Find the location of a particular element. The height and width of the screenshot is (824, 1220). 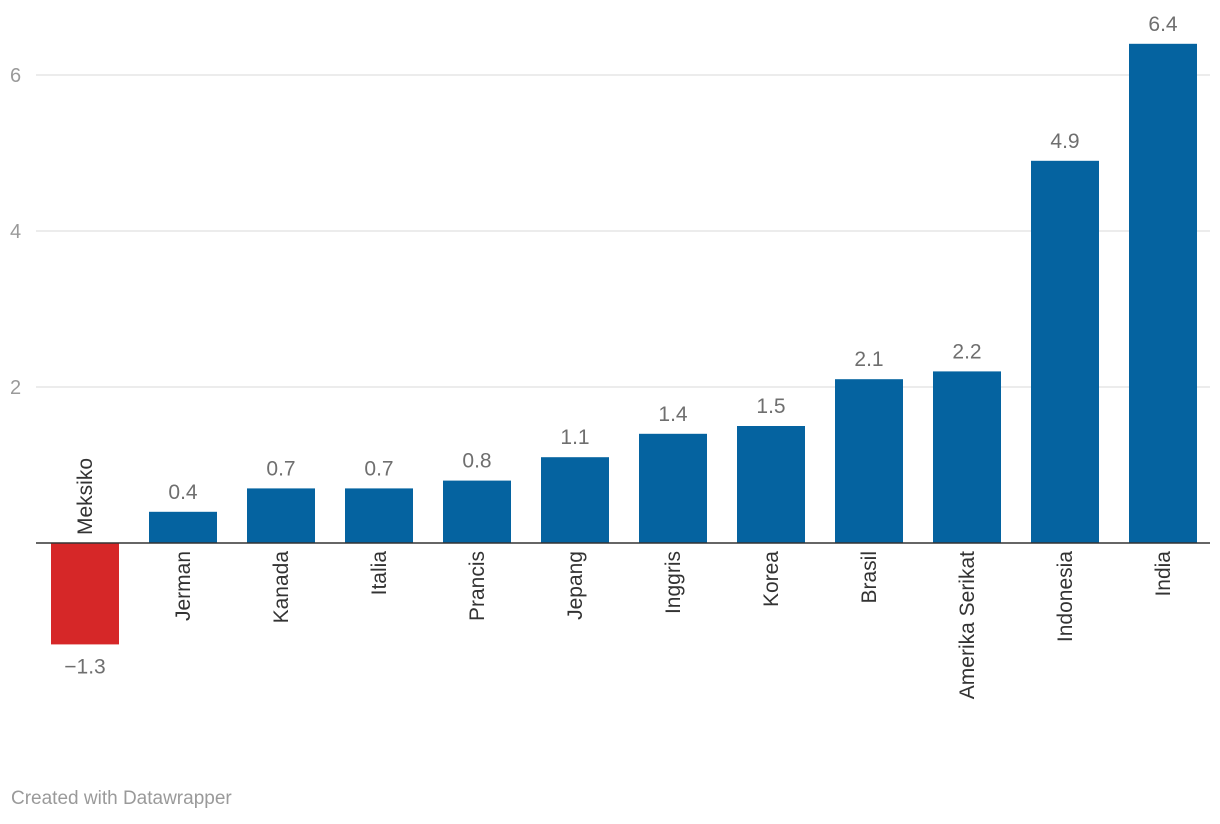

bar-brasil is located at coordinates (869, 461).